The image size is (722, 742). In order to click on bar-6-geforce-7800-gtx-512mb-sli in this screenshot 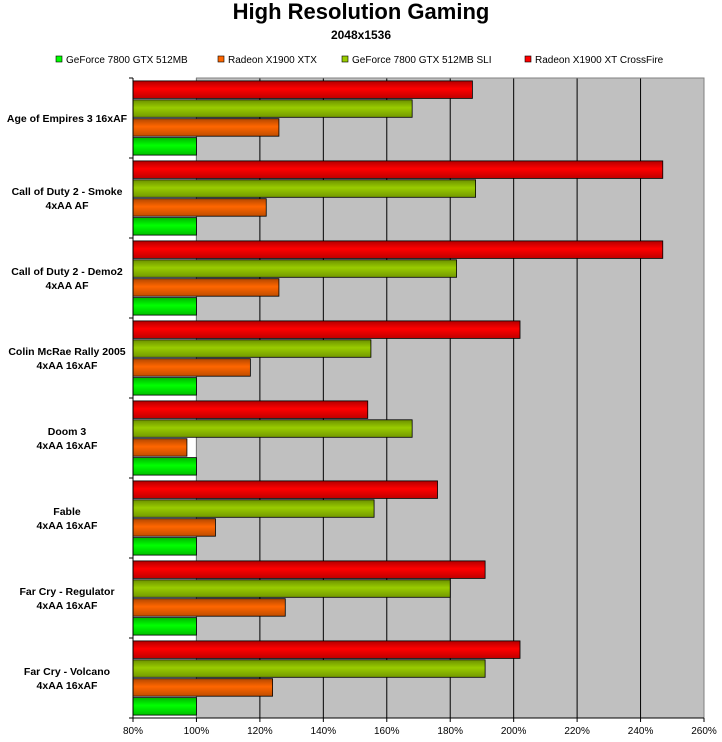, I will do `click(253, 508)`.